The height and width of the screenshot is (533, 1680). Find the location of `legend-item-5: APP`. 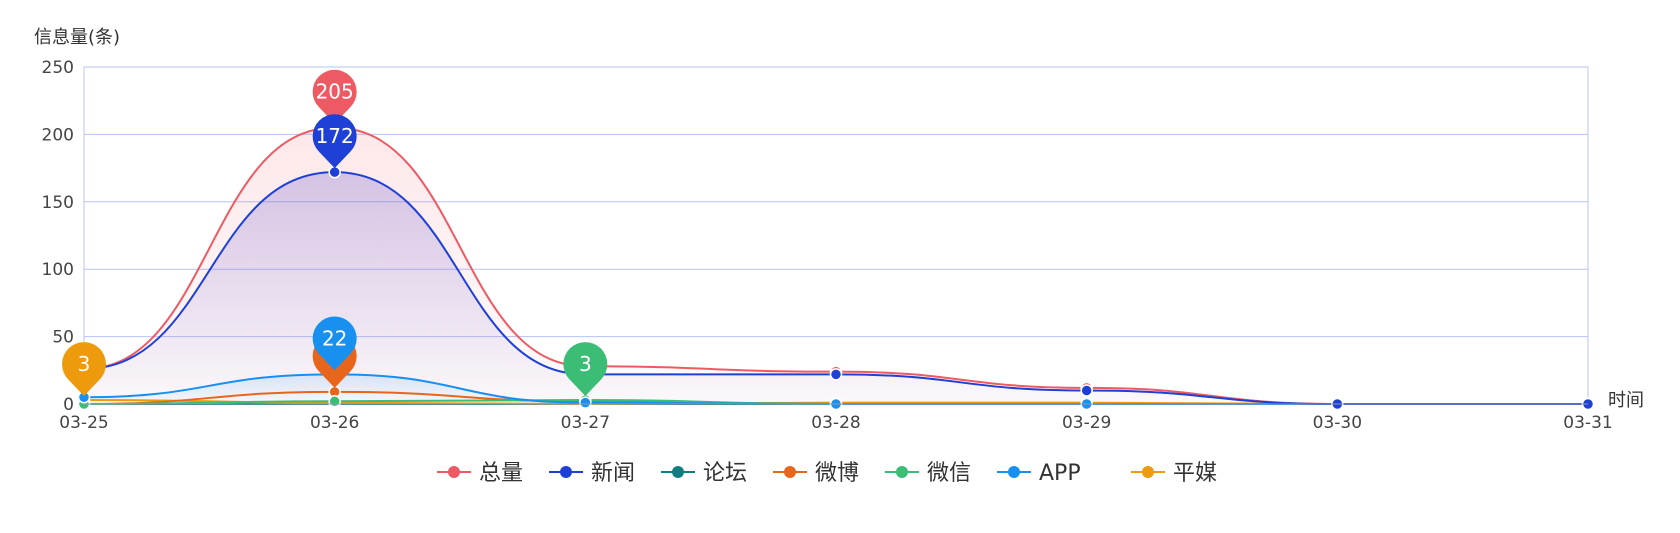

legend-item-5: APP is located at coordinates (1039, 473).